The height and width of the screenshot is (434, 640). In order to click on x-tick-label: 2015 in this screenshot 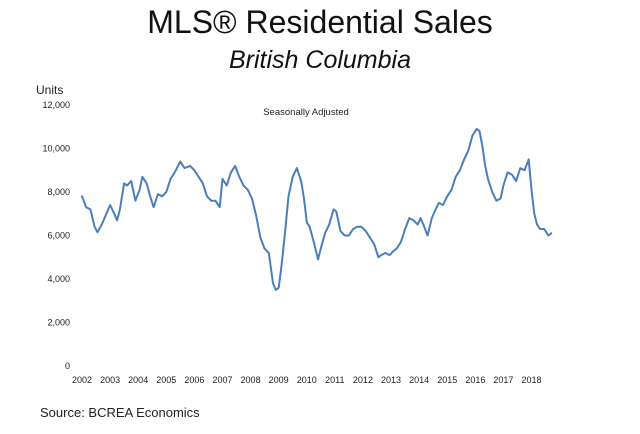, I will do `click(447, 380)`.